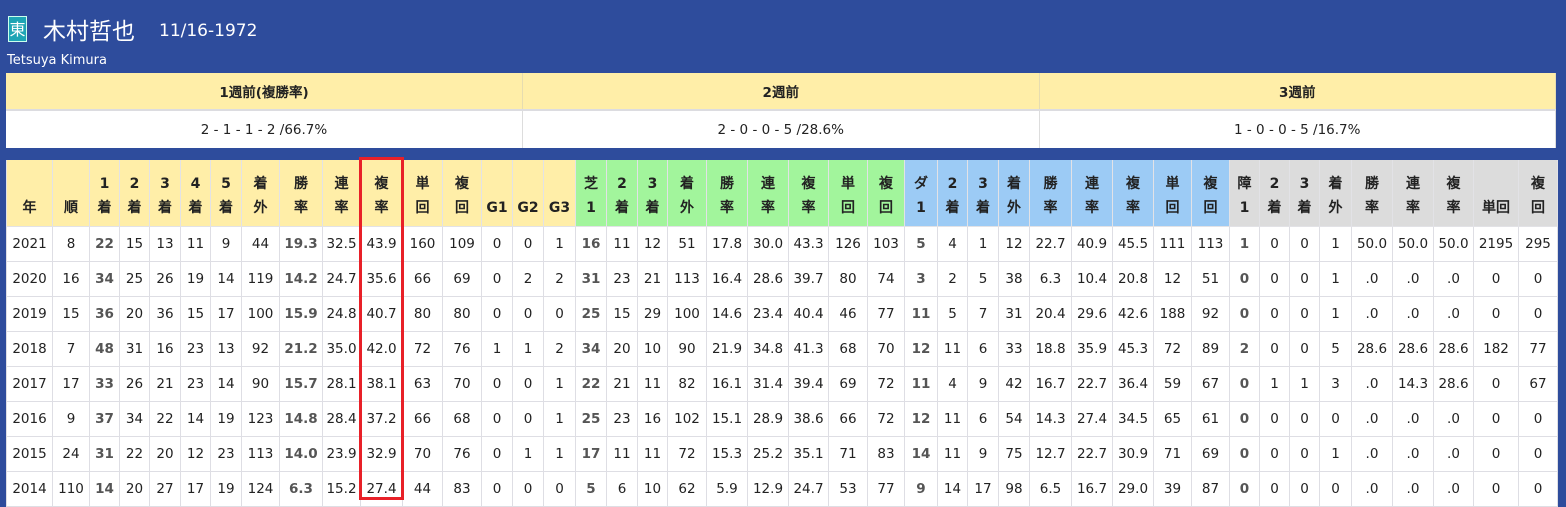 This screenshot has width=1566, height=507. Describe the element at coordinates (1244, 184) in the screenshot. I see `column-header-label: 障` at that location.